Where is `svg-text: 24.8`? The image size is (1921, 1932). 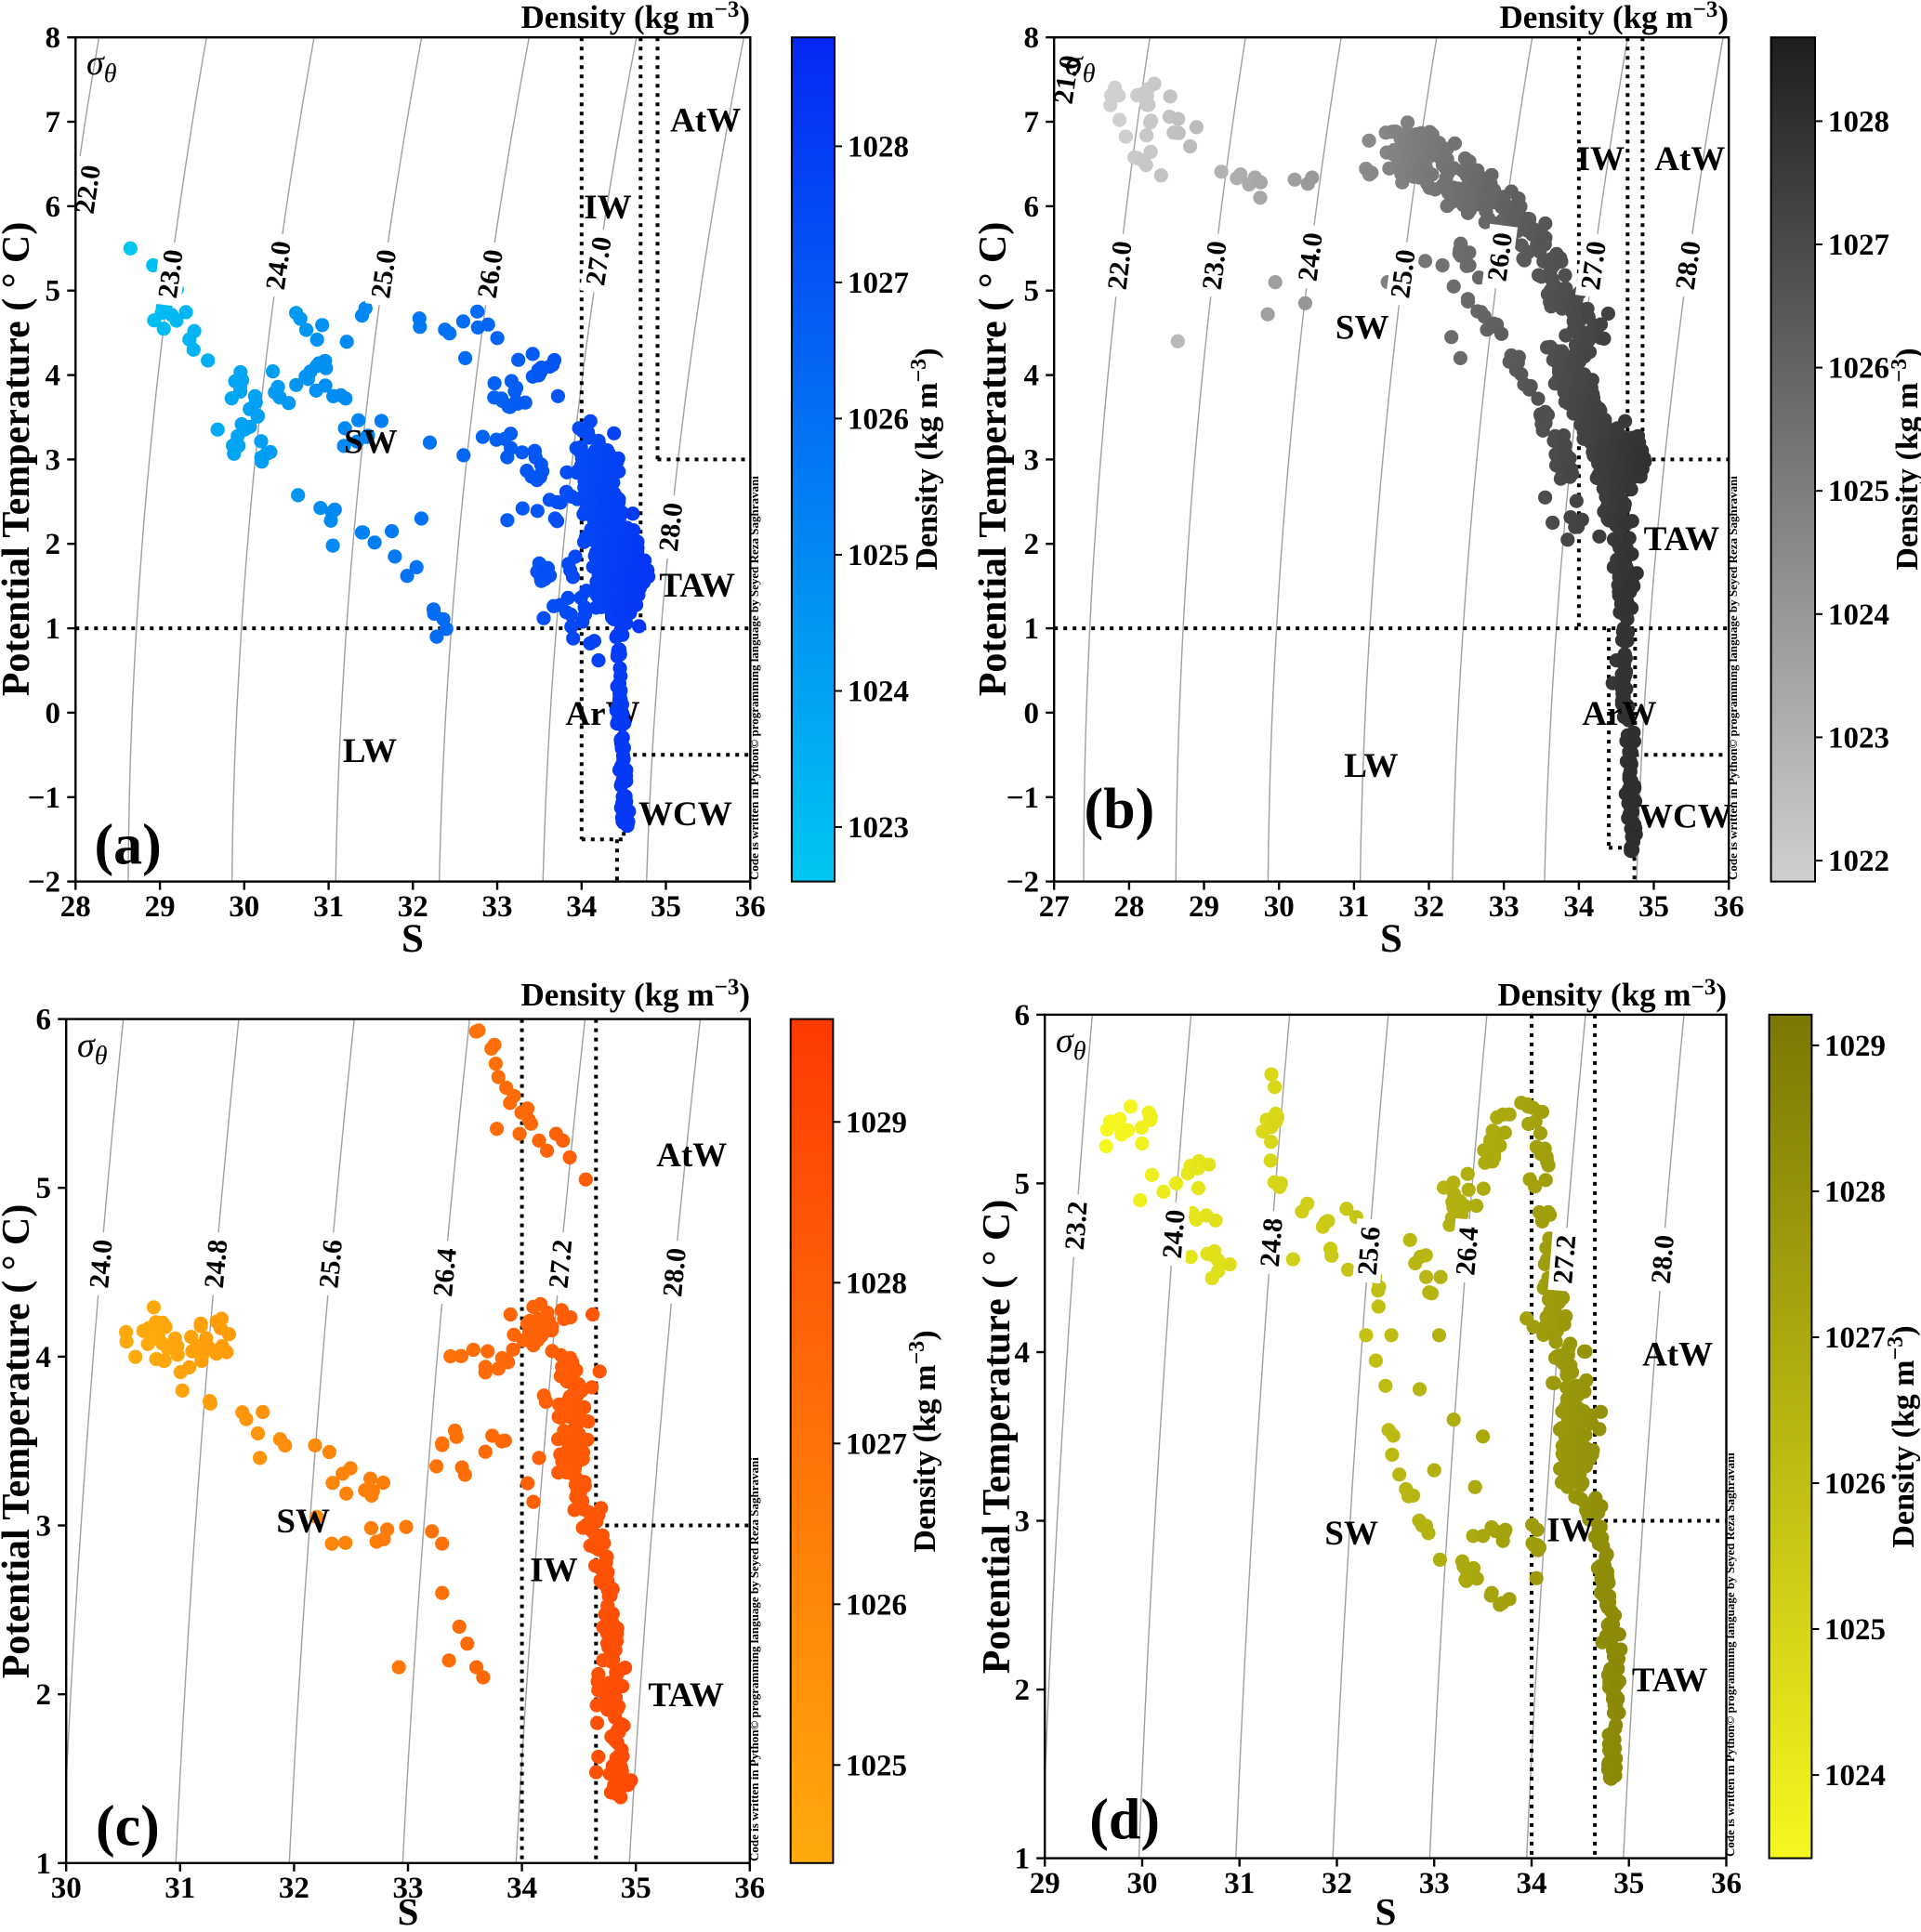
svg-text: 24.8 is located at coordinates (216, 1263).